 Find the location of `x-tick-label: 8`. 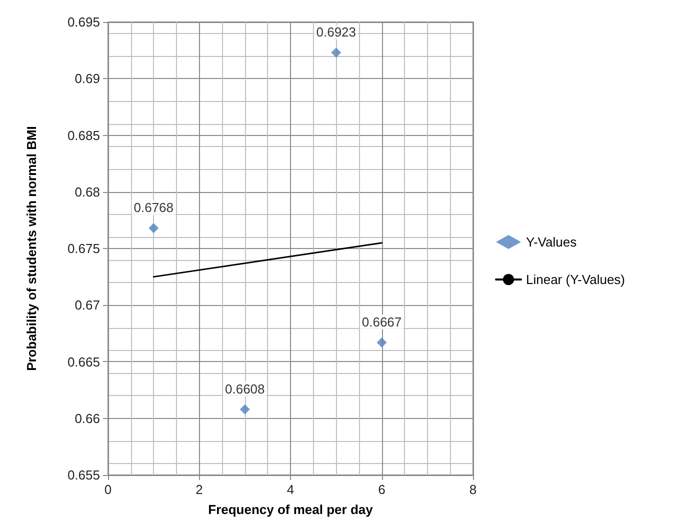

x-tick-label: 8 is located at coordinates (473, 489).